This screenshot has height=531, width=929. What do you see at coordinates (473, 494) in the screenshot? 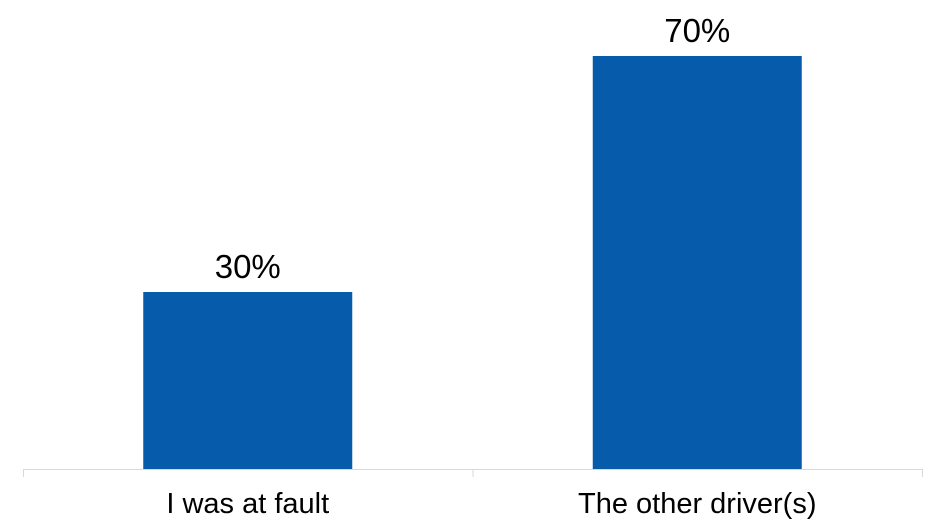
I see `x-axis: I was at fault The other driver(s)` at bounding box center [473, 494].